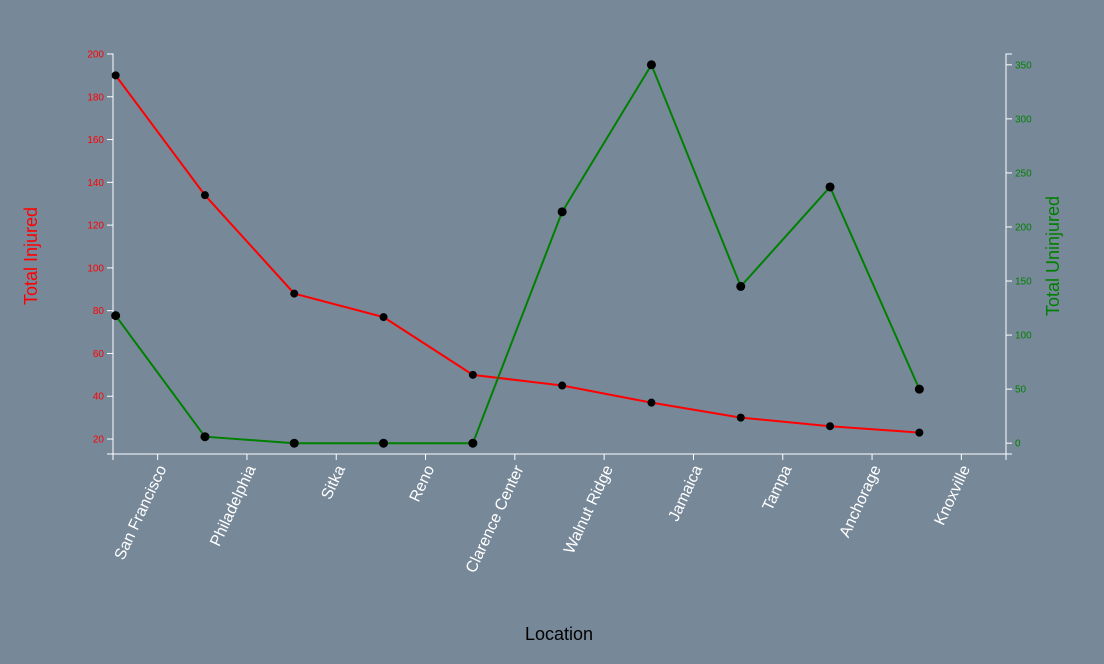 The height and width of the screenshot is (664, 1104). I want to click on left-tick-label: 180, so click(95, 97).